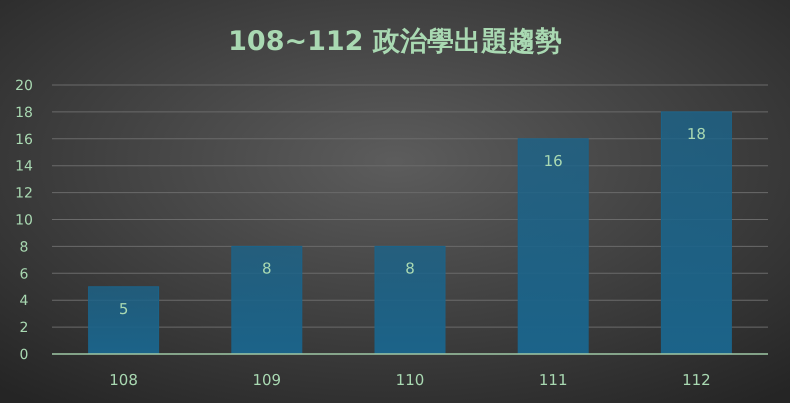 The height and width of the screenshot is (403, 790). Describe the element at coordinates (553, 161) in the screenshot. I see `data-label: 16` at that location.